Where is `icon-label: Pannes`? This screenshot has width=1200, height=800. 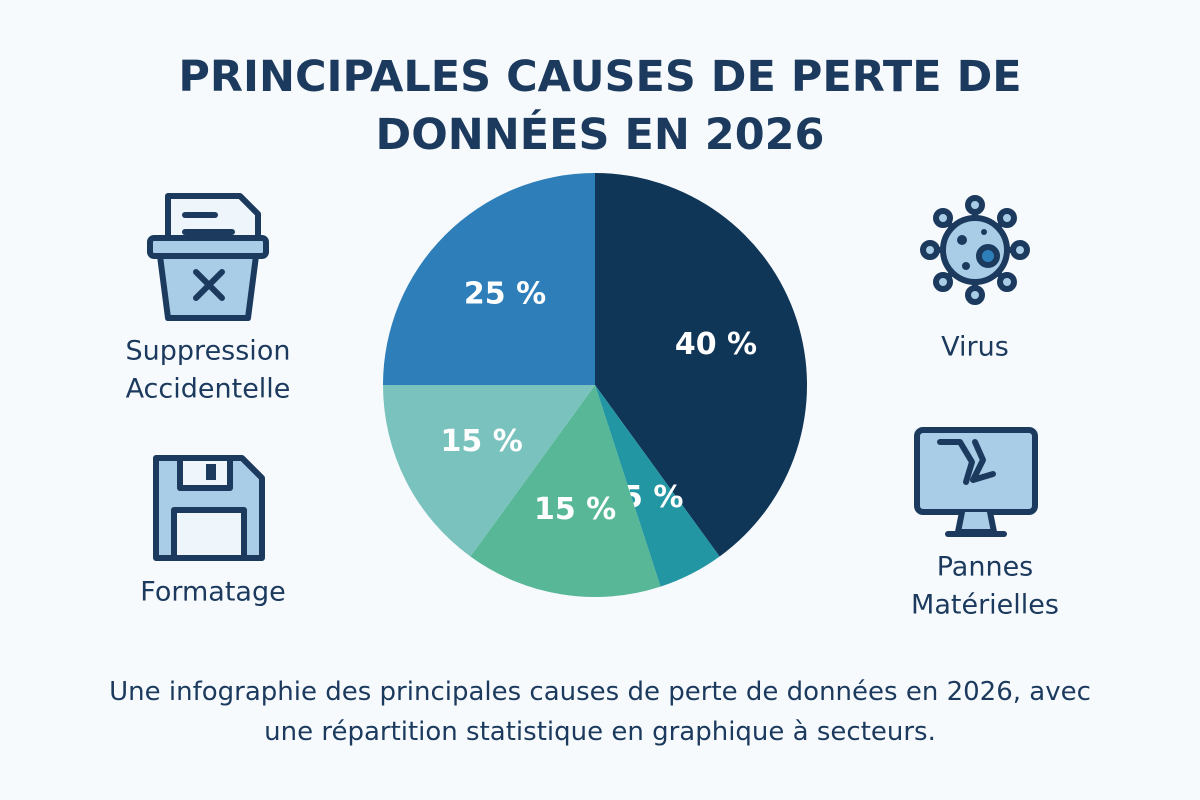 icon-label: Pannes is located at coordinates (985, 567).